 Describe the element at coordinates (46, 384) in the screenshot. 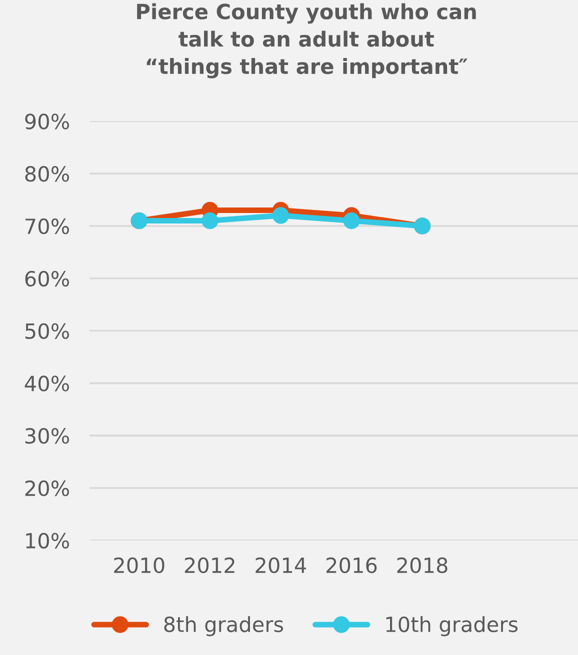

I see `y-tick-label: 40%` at that location.